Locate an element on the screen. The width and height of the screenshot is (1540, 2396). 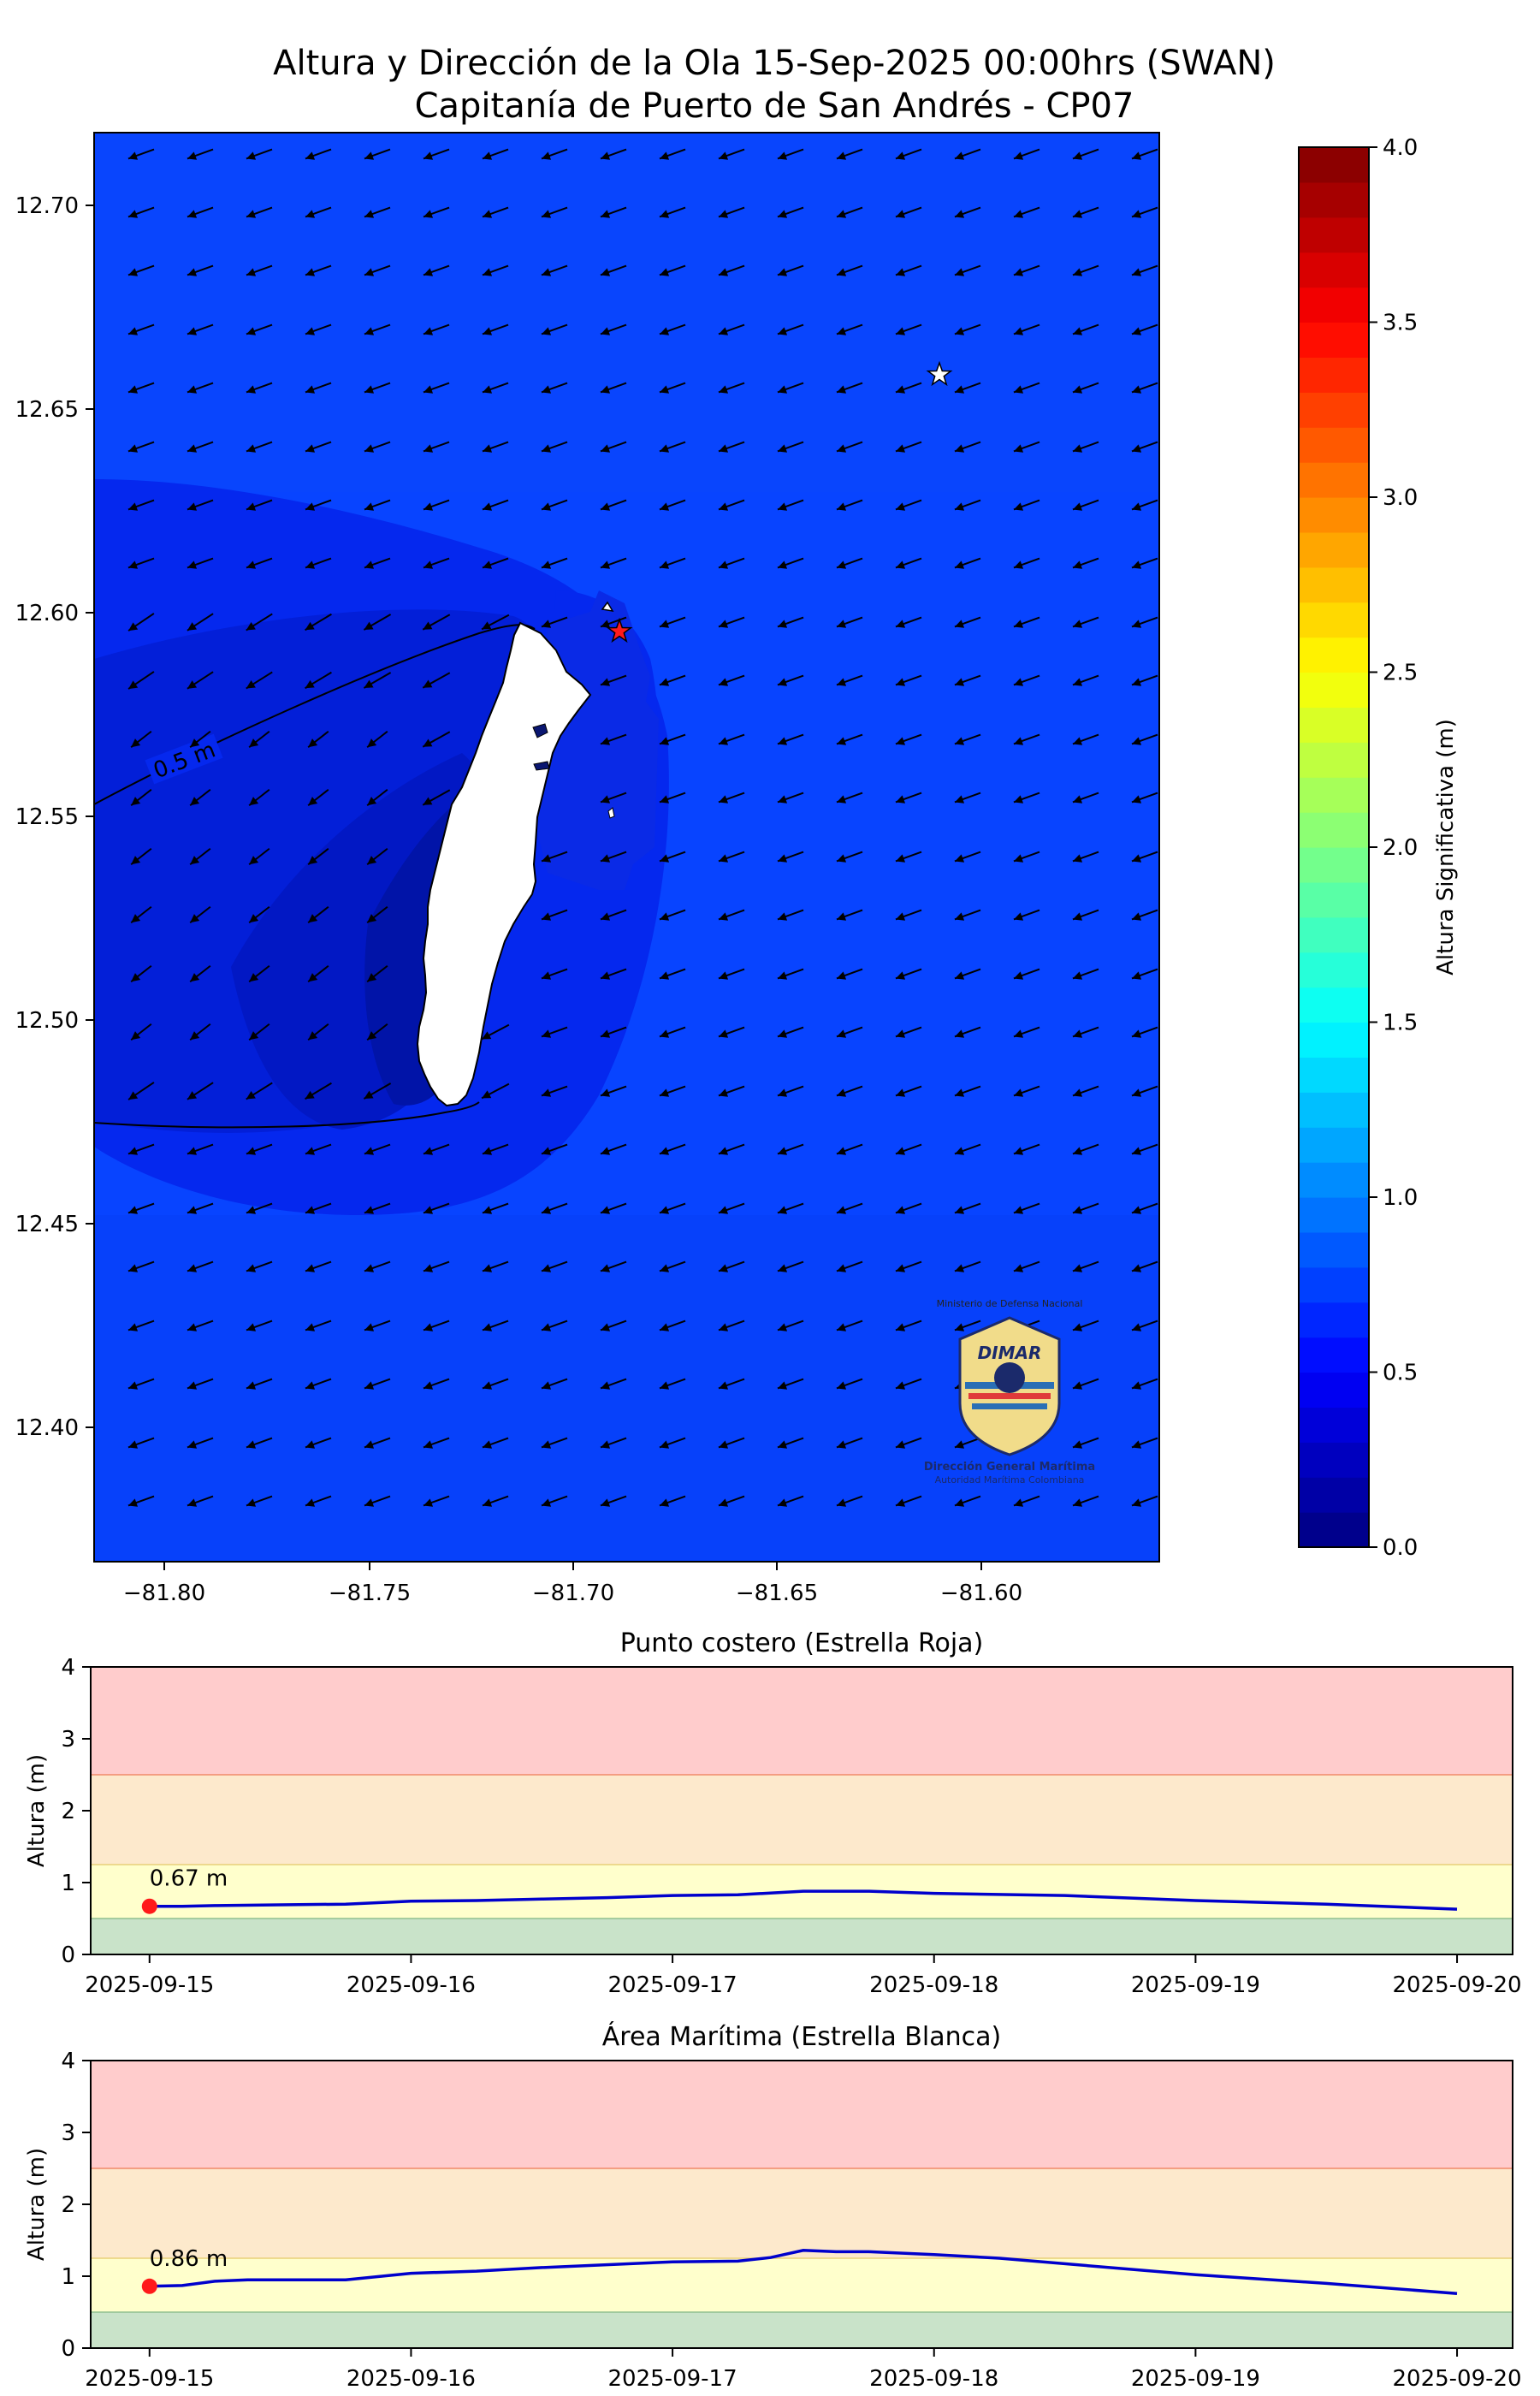
map-y-tick-label: 12.60 is located at coordinates (47, 613).